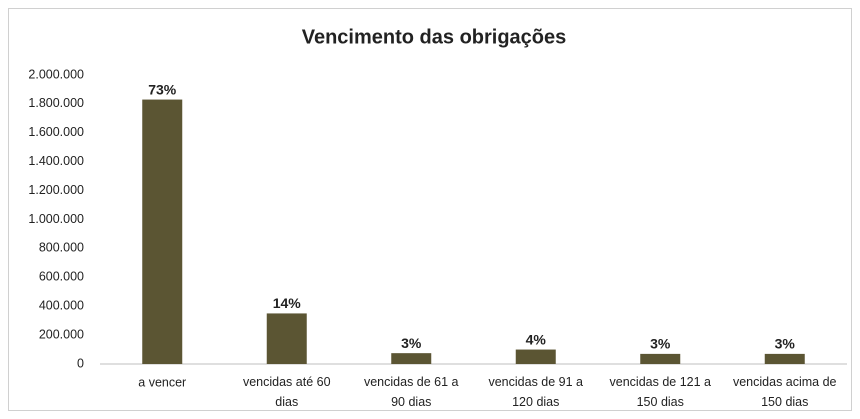  Describe the element at coordinates (56, 161) in the screenshot. I see `y-tick-label: 1.400.000` at that location.